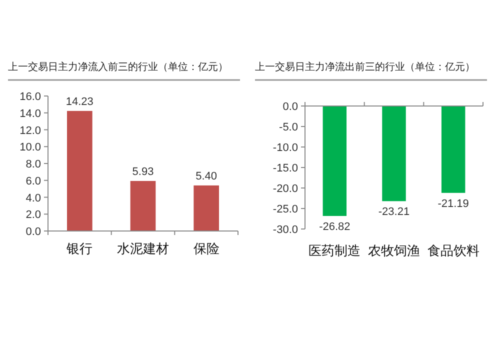 Image resolution: width=500 pixels, height=362 pixels. Describe the element at coordinates (334, 250) in the screenshot. I see `x-tick-label: 医药制造` at that location.